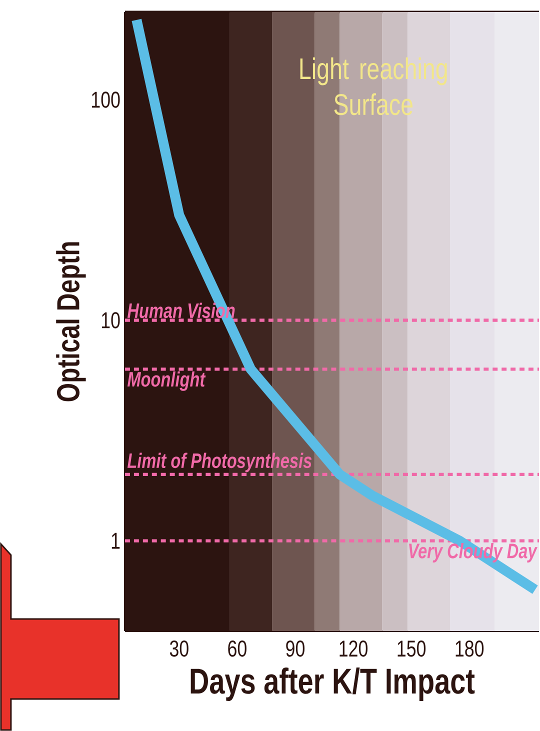  What do you see at coordinates (412, 648) in the screenshot?
I see `x-tick-label: 150` at bounding box center [412, 648].